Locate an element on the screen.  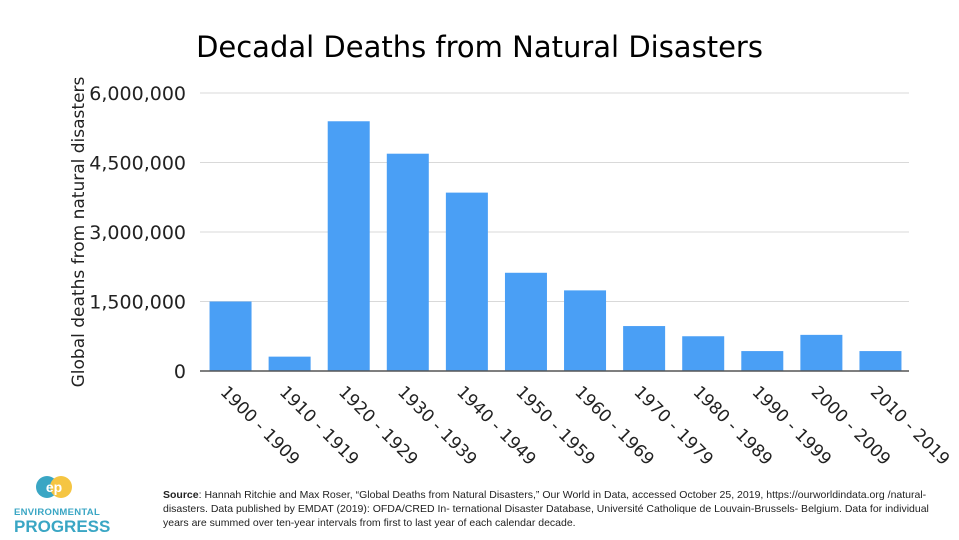
y-axis-label: Global deaths from natural disasters is located at coordinates (79, 231).